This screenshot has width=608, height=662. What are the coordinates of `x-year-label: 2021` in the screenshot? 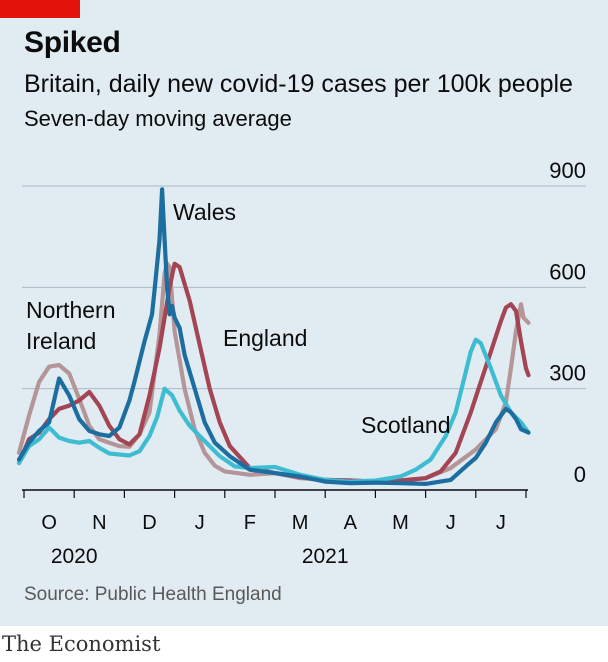 It's located at (325, 556).